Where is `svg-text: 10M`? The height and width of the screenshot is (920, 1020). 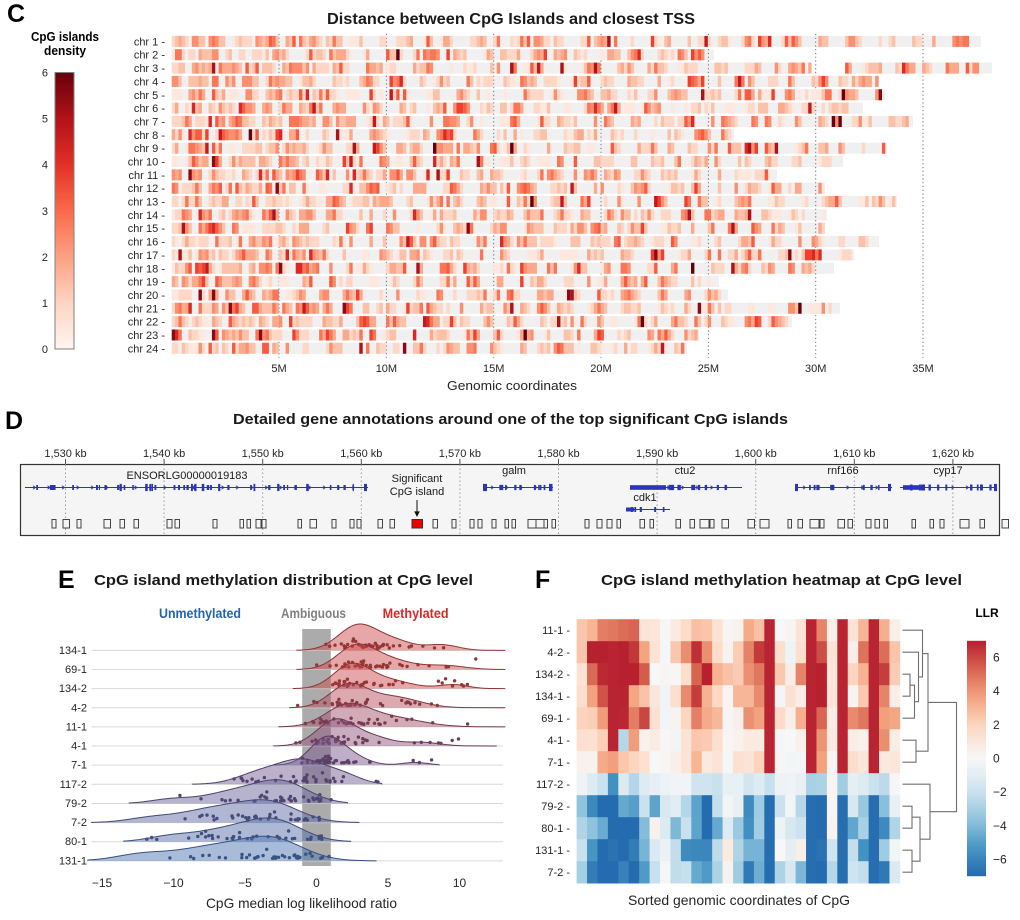 svg-text: 10M is located at coordinates (386, 369).